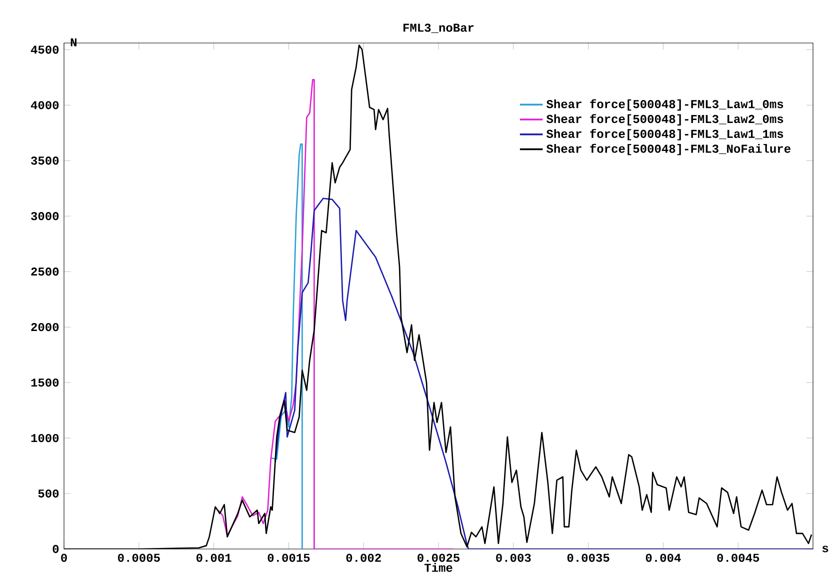 This screenshot has height=587, width=835. I want to click on x-tick-label: 0.001, so click(214, 558).